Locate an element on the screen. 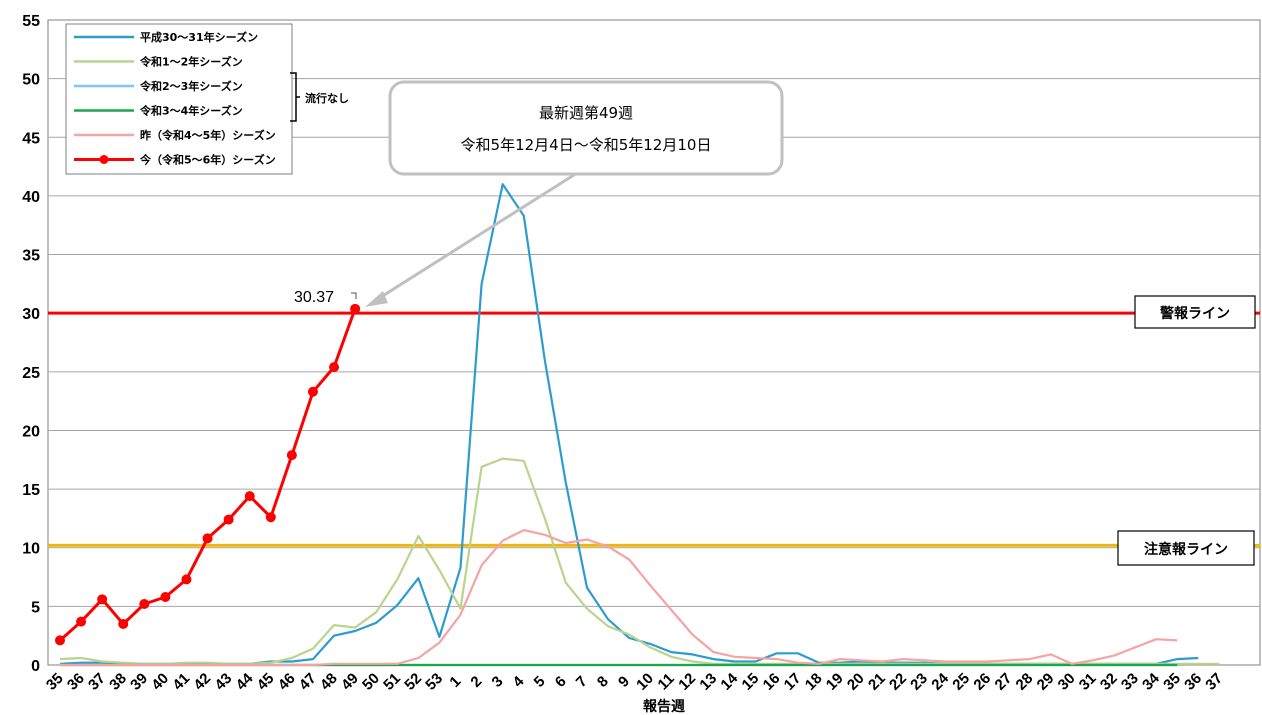 The height and width of the screenshot is (715, 1262). advisory-line-tag: 注意報ライン is located at coordinates (1186, 548).